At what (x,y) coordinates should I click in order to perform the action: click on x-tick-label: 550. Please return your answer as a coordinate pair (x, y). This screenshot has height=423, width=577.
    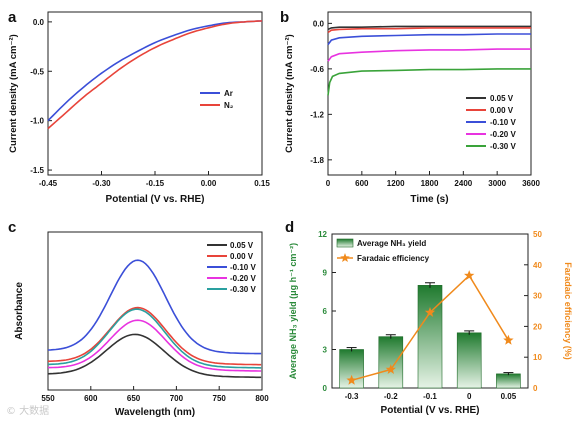
    Looking at the image, I should click on (48, 398).